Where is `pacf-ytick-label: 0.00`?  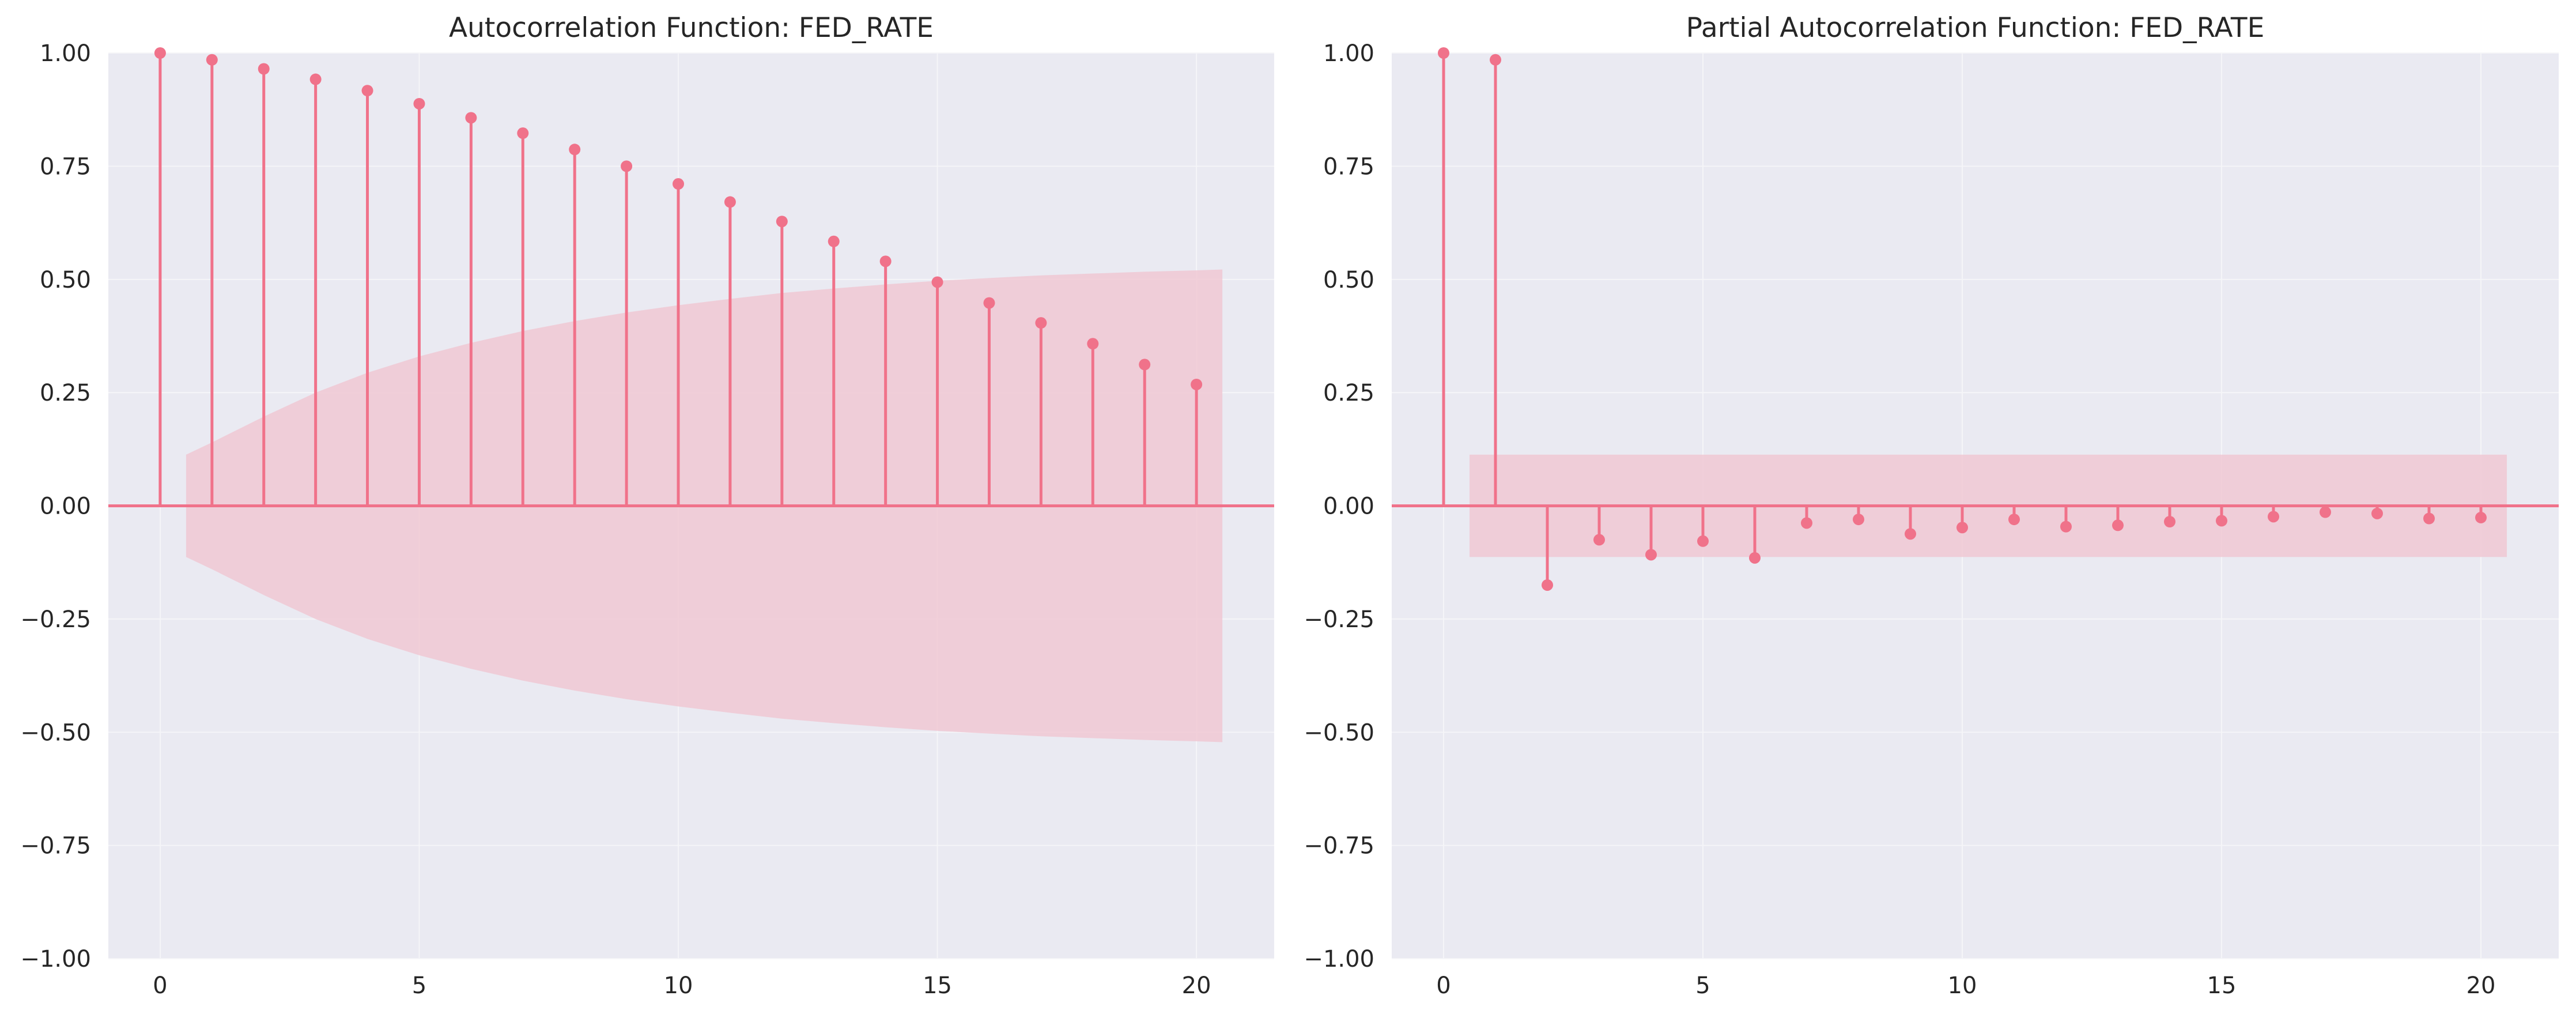
pacf-ytick-label: 0.00 is located at coordinates (1349, 506).